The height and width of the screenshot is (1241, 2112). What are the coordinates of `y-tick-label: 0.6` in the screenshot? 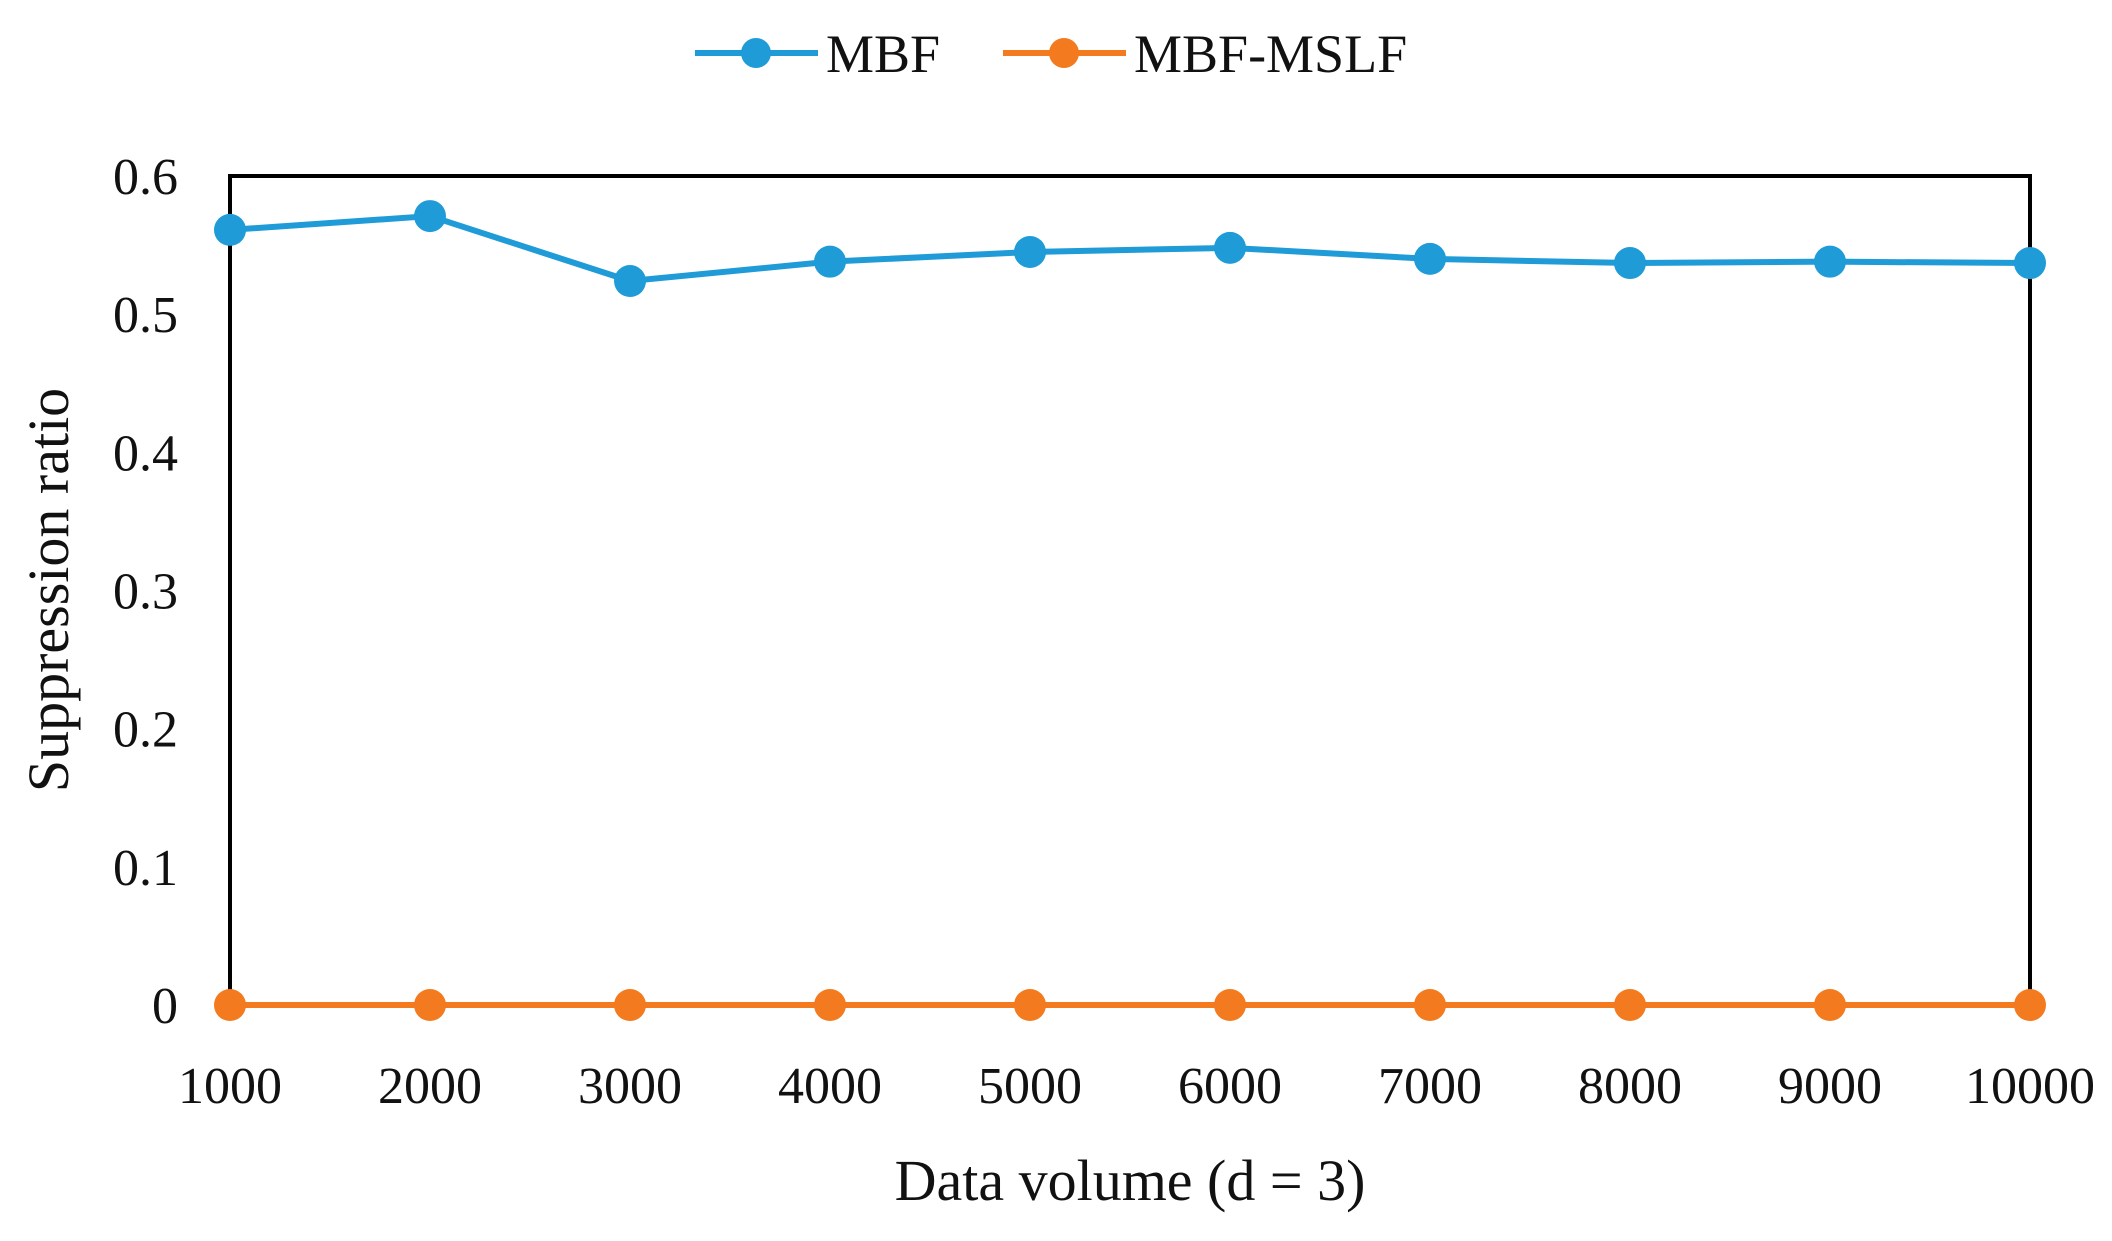 It's located at (145, 177).